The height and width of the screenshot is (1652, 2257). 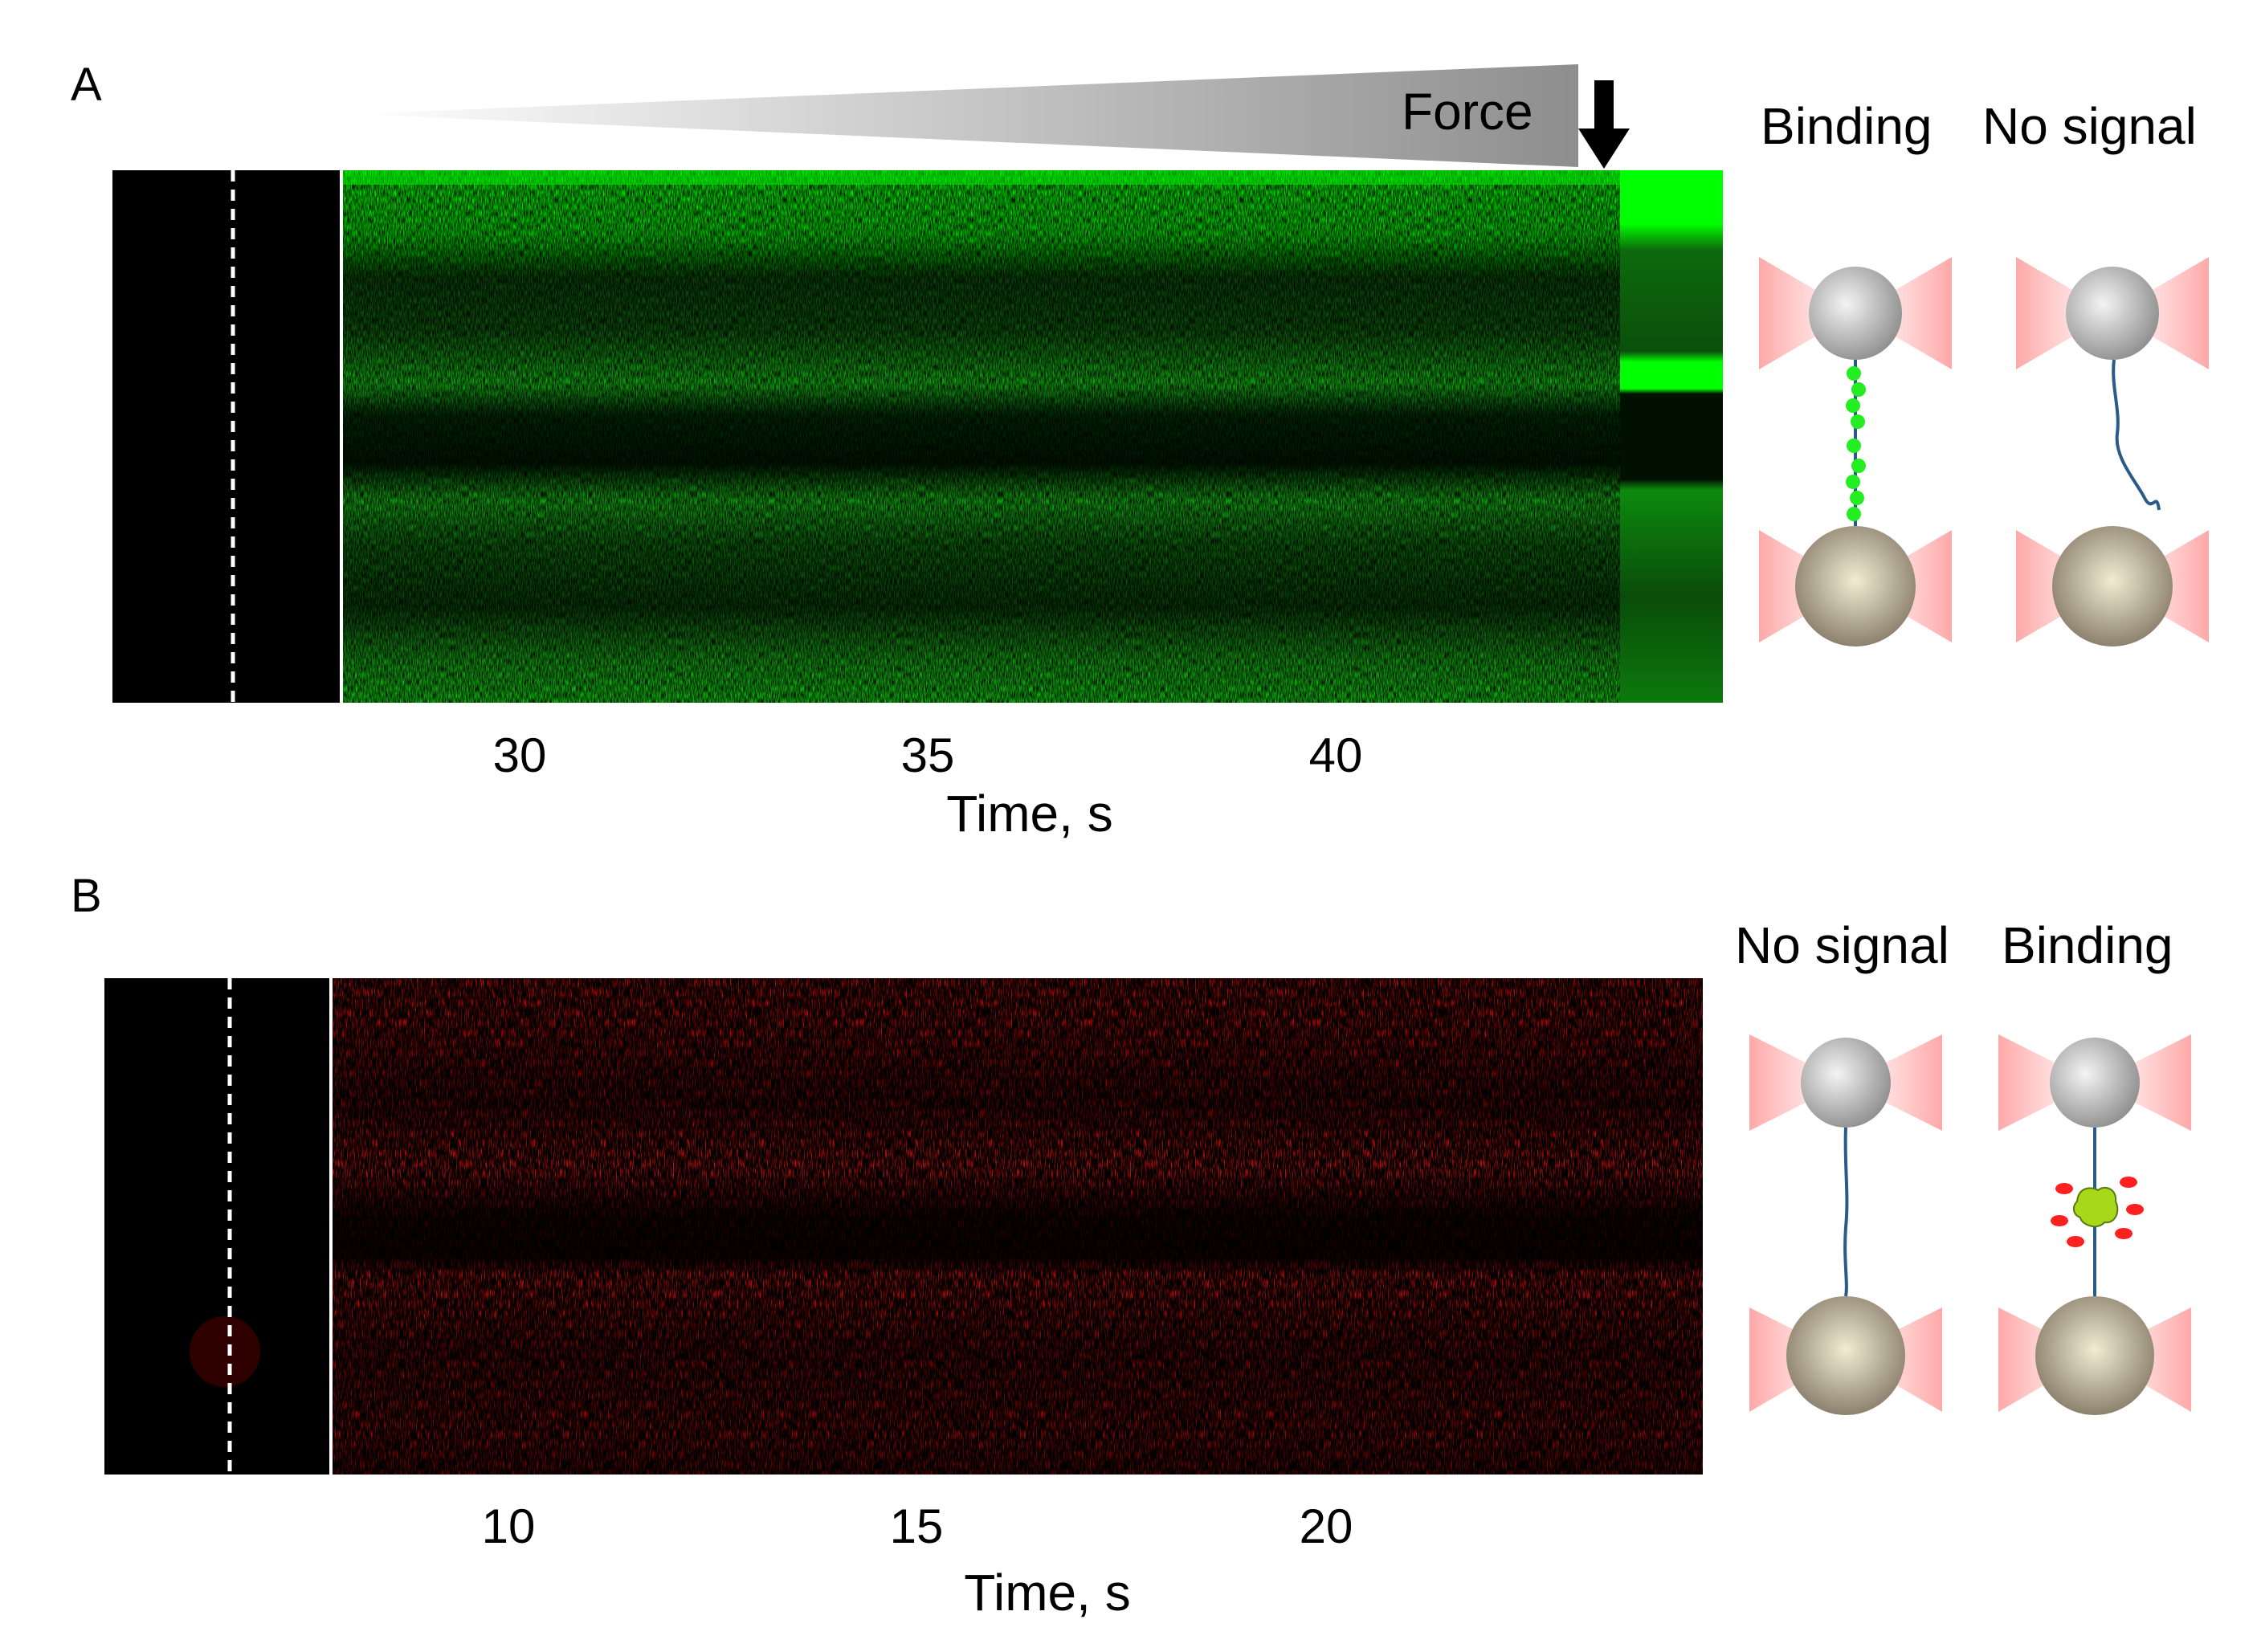 I want to click on optical-trap-schematic-b-nosignal, so click(x=1845, y=1224).